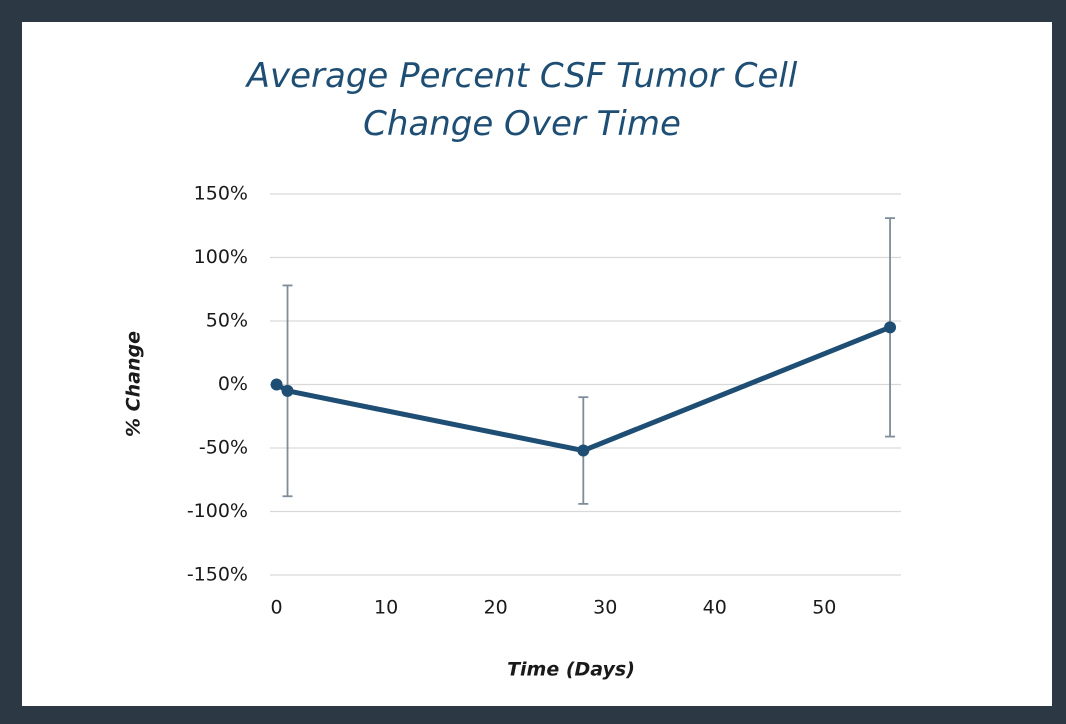  I want to click on y-axis-title: % Change, so click(134, 384).